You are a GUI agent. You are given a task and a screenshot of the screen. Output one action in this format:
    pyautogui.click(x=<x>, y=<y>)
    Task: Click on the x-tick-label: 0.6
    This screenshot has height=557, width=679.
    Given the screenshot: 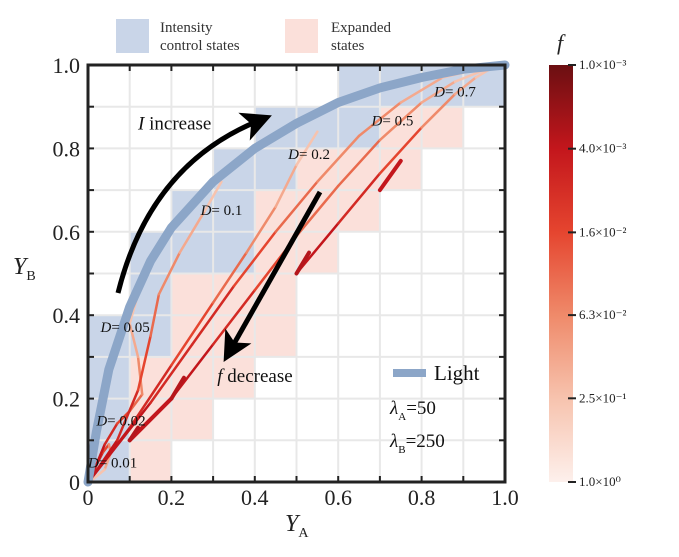 What is the action you would take?
    pyautogui.click(x=338, y=497)
    